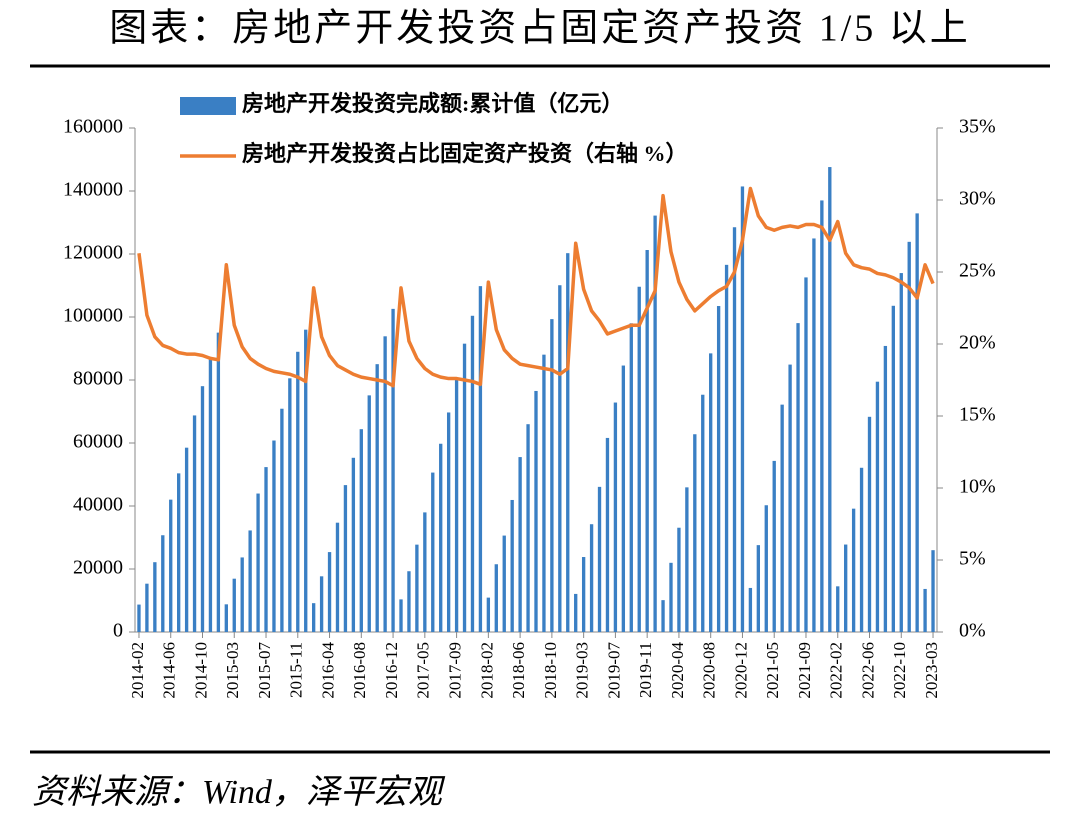  Describe the element at coordinates (486, 670) in the screenshot. I see `x-tick-label: 2018-02` at that location.